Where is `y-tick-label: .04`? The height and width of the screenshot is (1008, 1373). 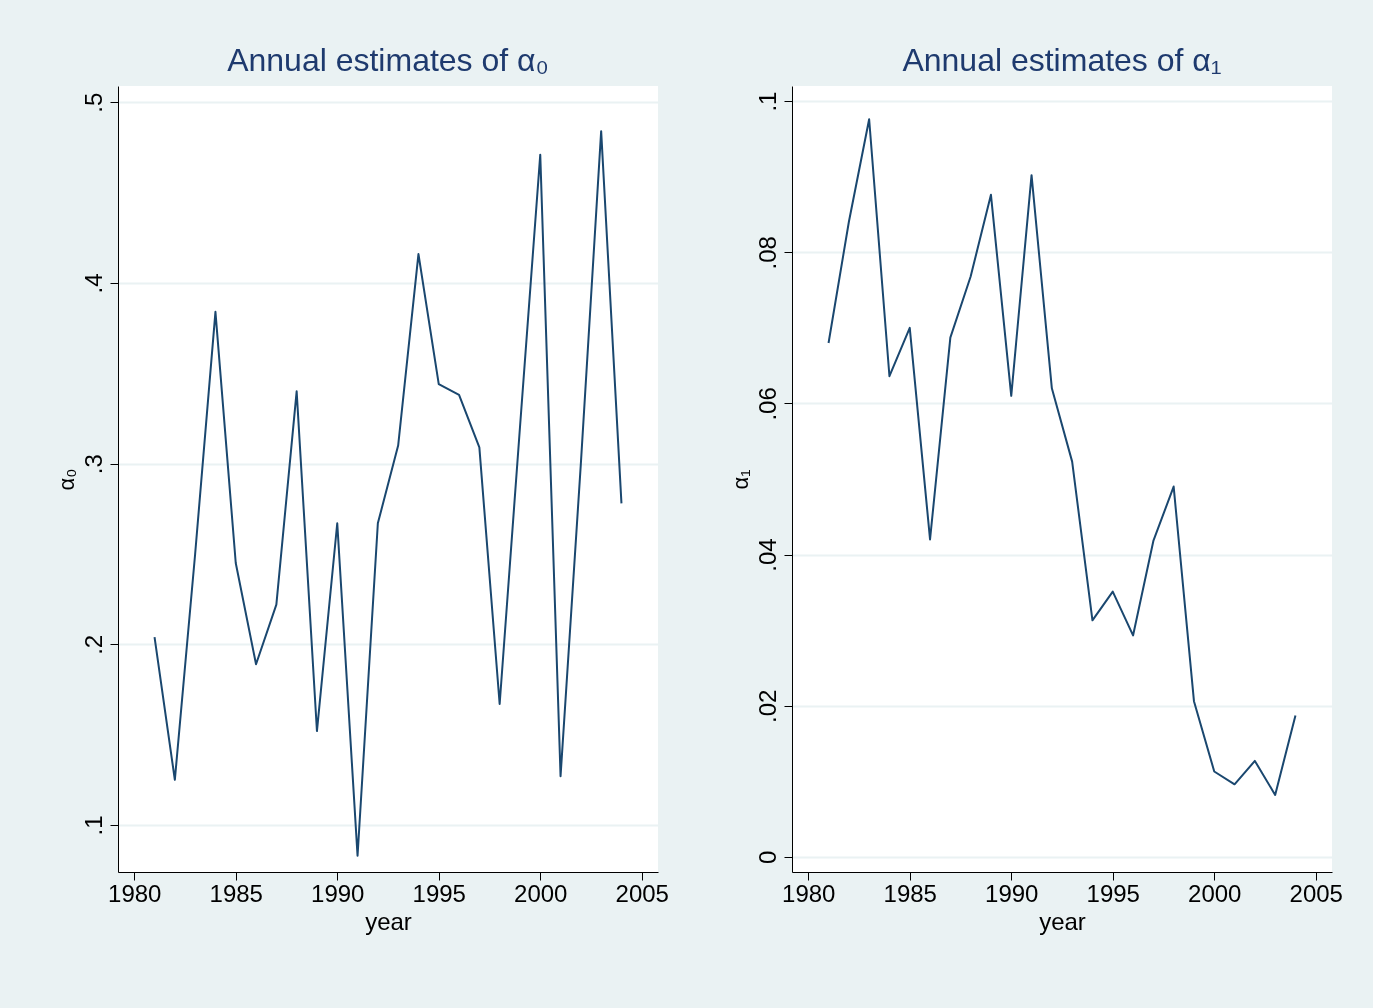 y-tick-label: .04 is located at coordinates (767, 555).